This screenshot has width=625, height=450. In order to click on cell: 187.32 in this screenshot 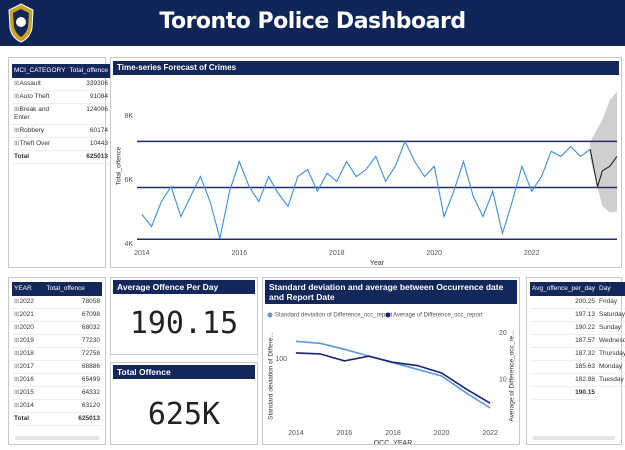, I will do `click(564, 354)`.